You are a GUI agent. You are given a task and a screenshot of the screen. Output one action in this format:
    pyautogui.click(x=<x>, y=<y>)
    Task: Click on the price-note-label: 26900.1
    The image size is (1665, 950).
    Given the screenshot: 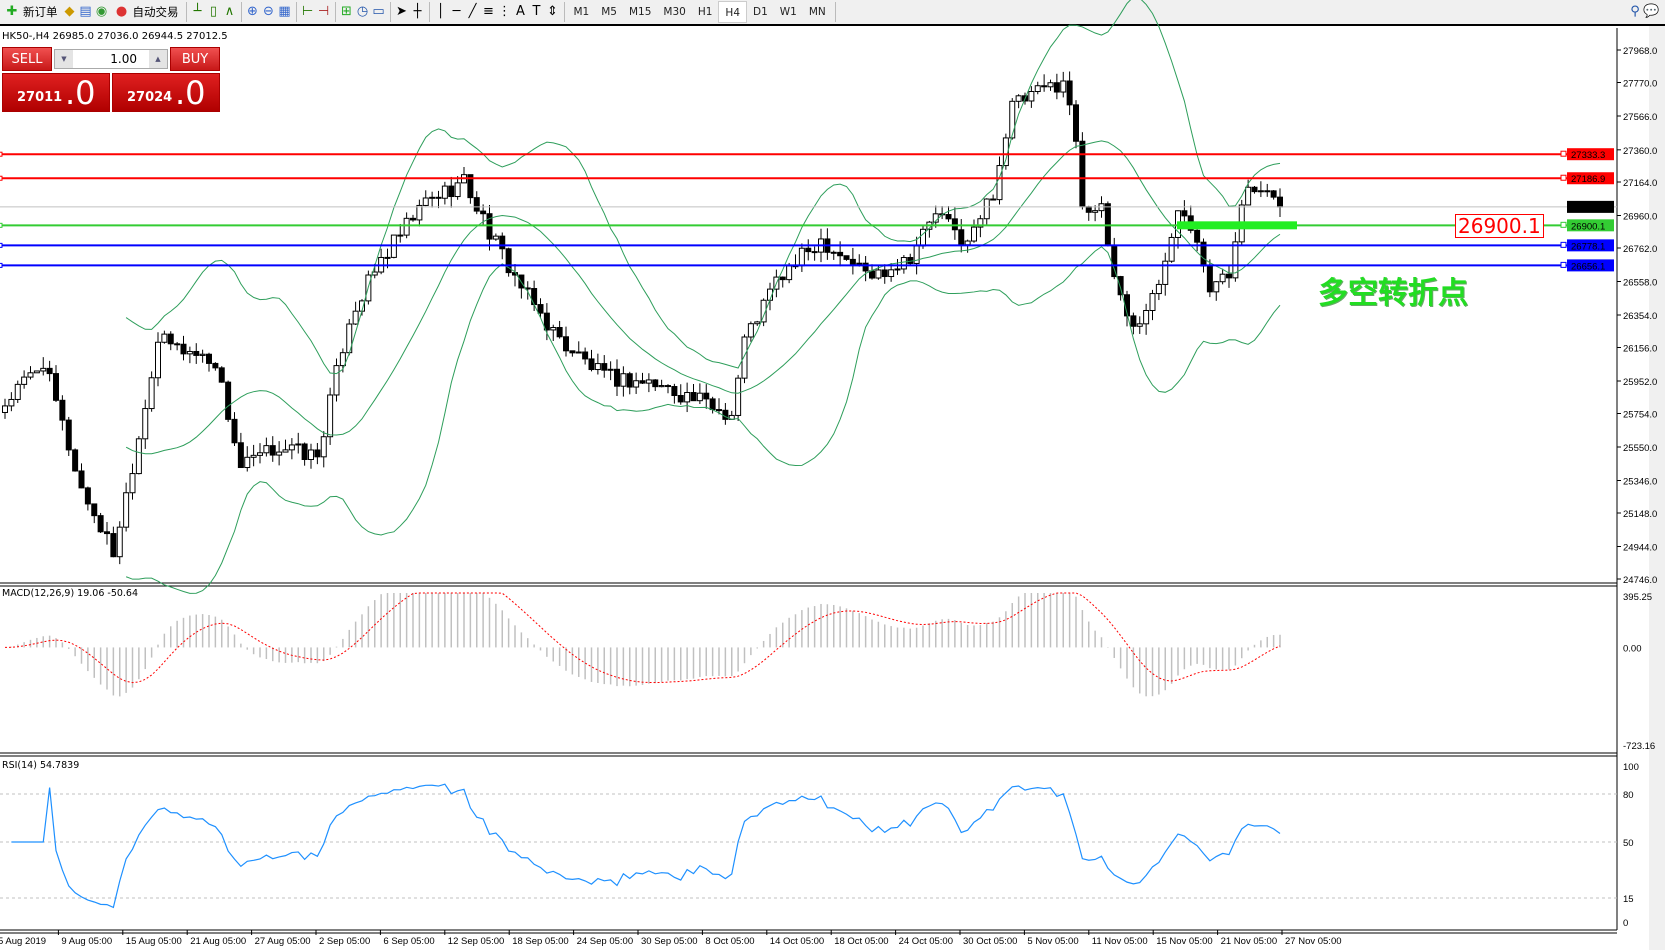 What is the action you would take?
    pyautogui.click(x=1499, y=226)
    